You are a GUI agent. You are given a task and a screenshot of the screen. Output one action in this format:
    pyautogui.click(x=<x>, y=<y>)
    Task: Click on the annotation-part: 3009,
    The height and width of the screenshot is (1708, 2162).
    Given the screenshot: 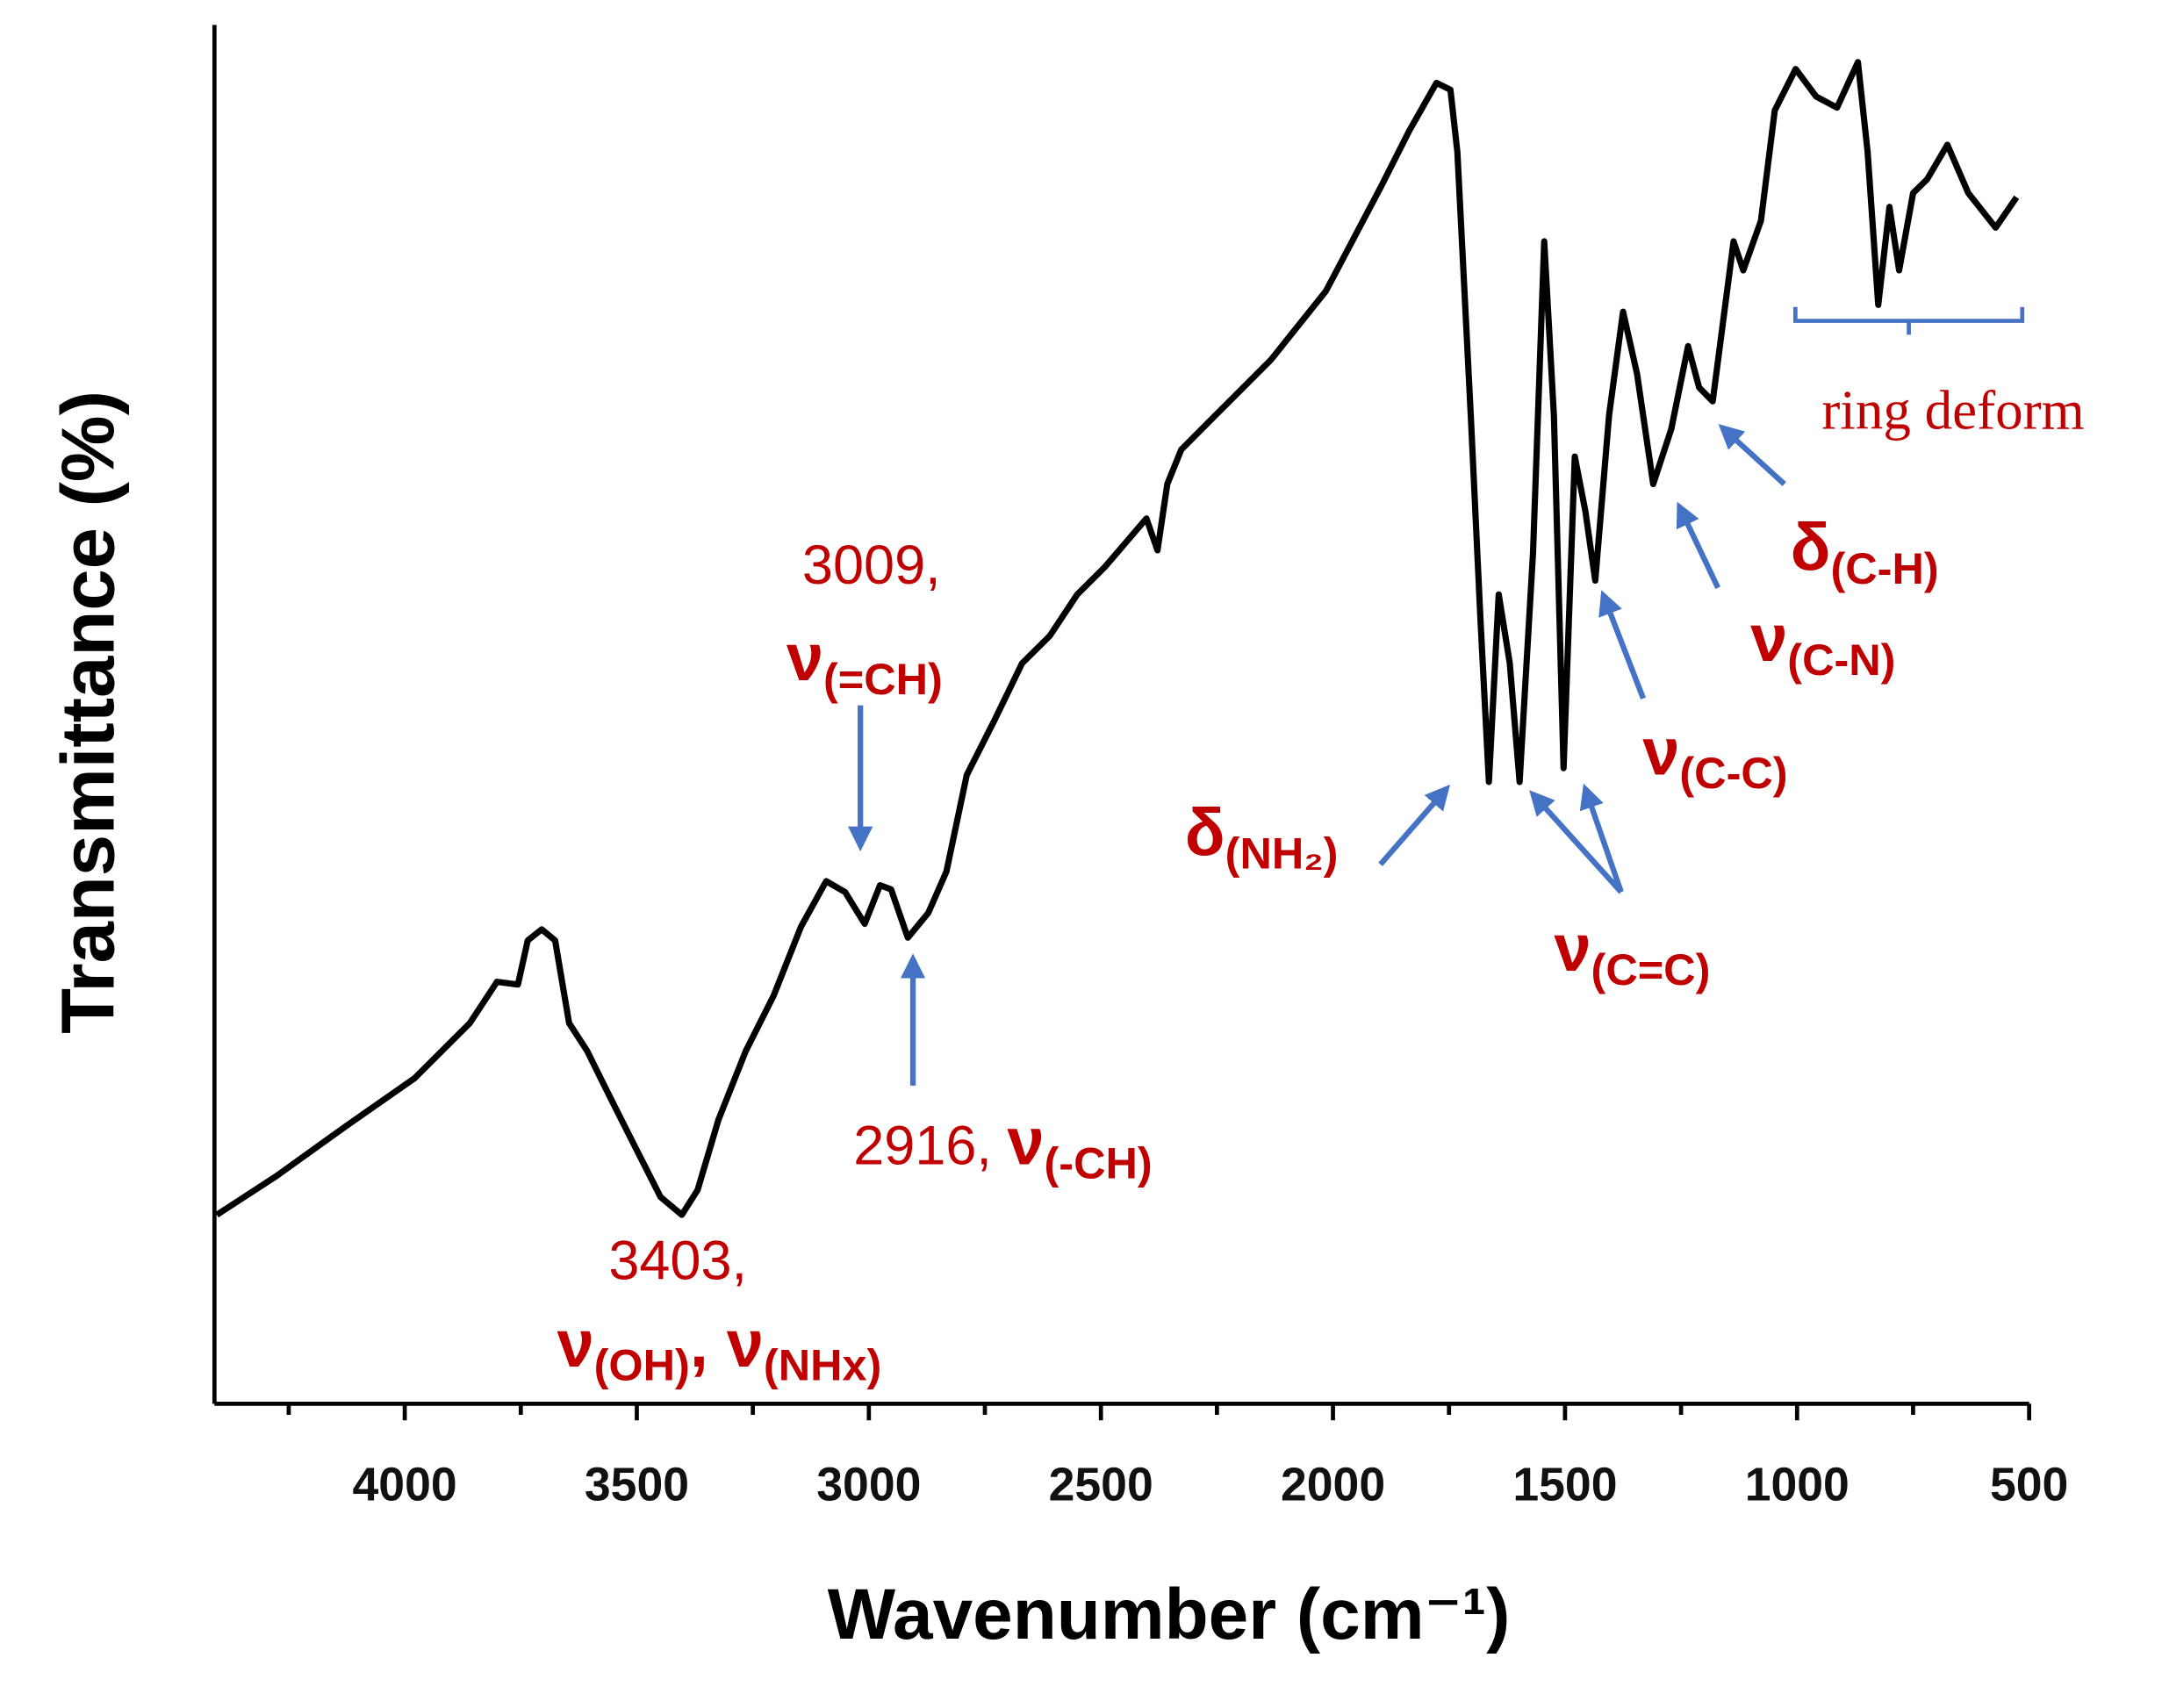 What is the action you would take?
    pyautogui.click(x=871, y=565)
    